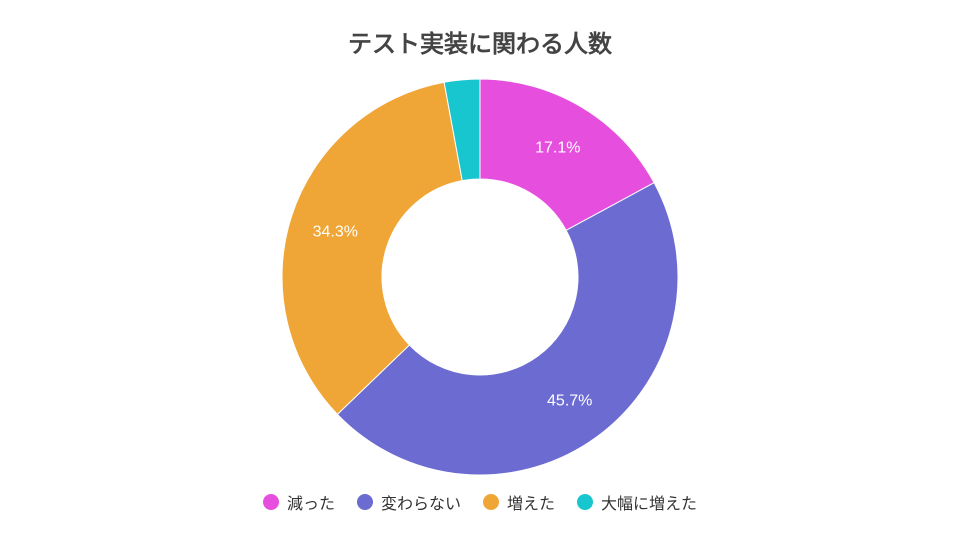  I want to click on legend-item-greatly-increased: 大幅に増えた, so click(637, 502).